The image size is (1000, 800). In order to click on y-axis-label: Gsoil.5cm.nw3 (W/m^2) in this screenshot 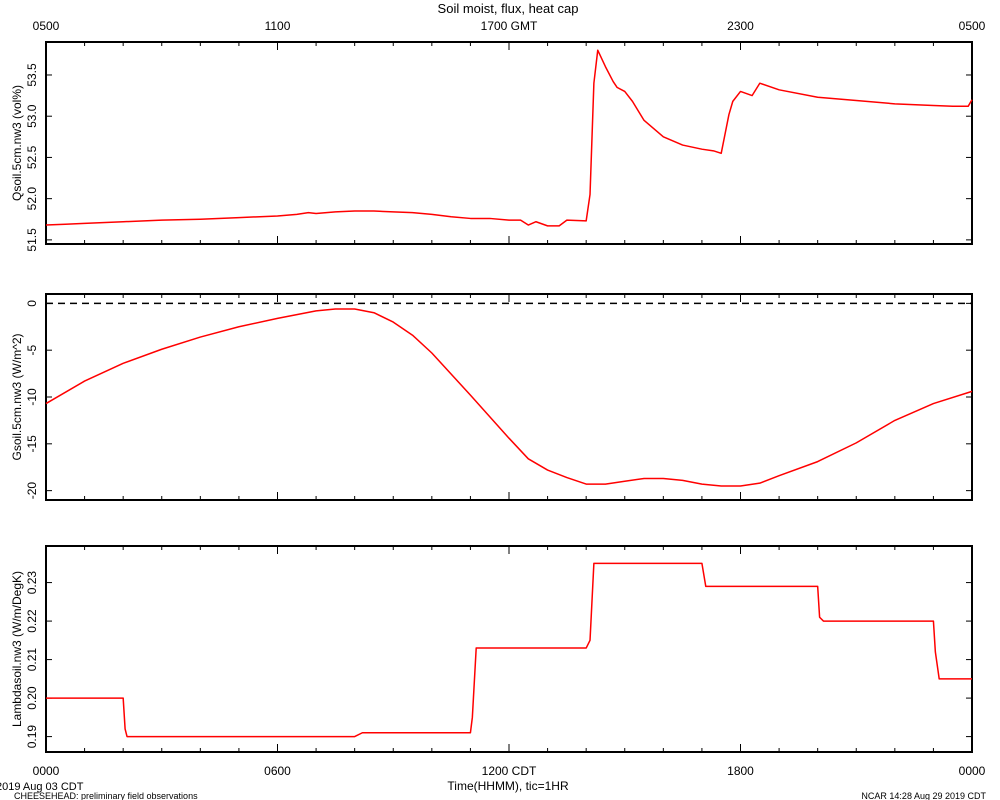, I will do `click(17, 397)`.